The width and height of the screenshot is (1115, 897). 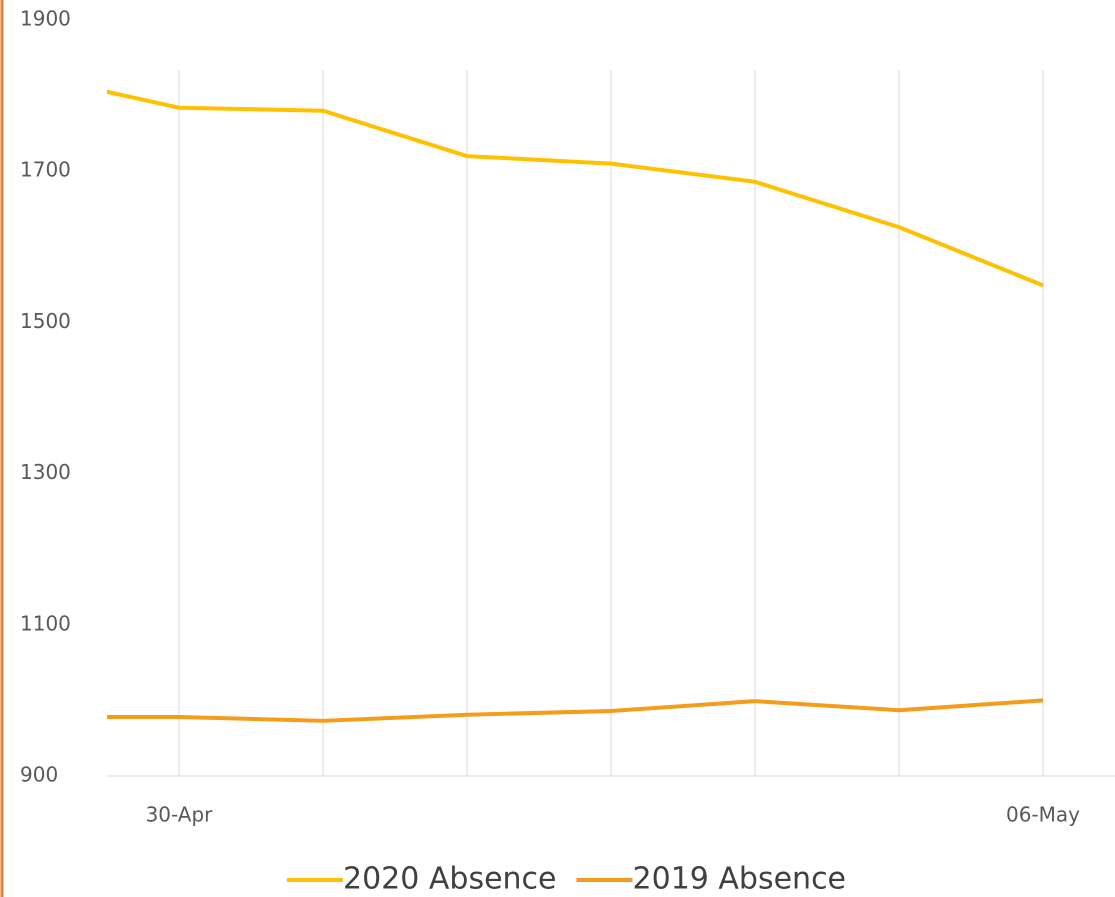 I want to click on x-tick-label: 06-May, so click(x=1043, y=815).